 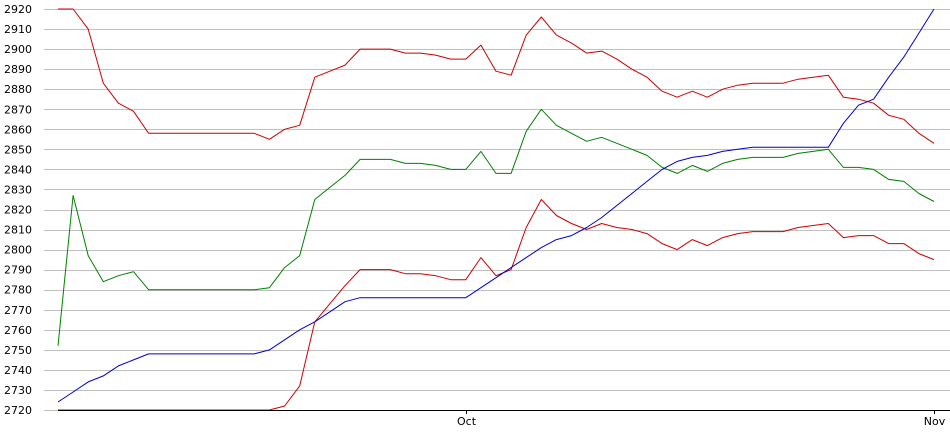 What do you see at coordinates (18, 29) in the screenshot?
I see `y-tick-label: 2910` at bounding box center [18, 29].